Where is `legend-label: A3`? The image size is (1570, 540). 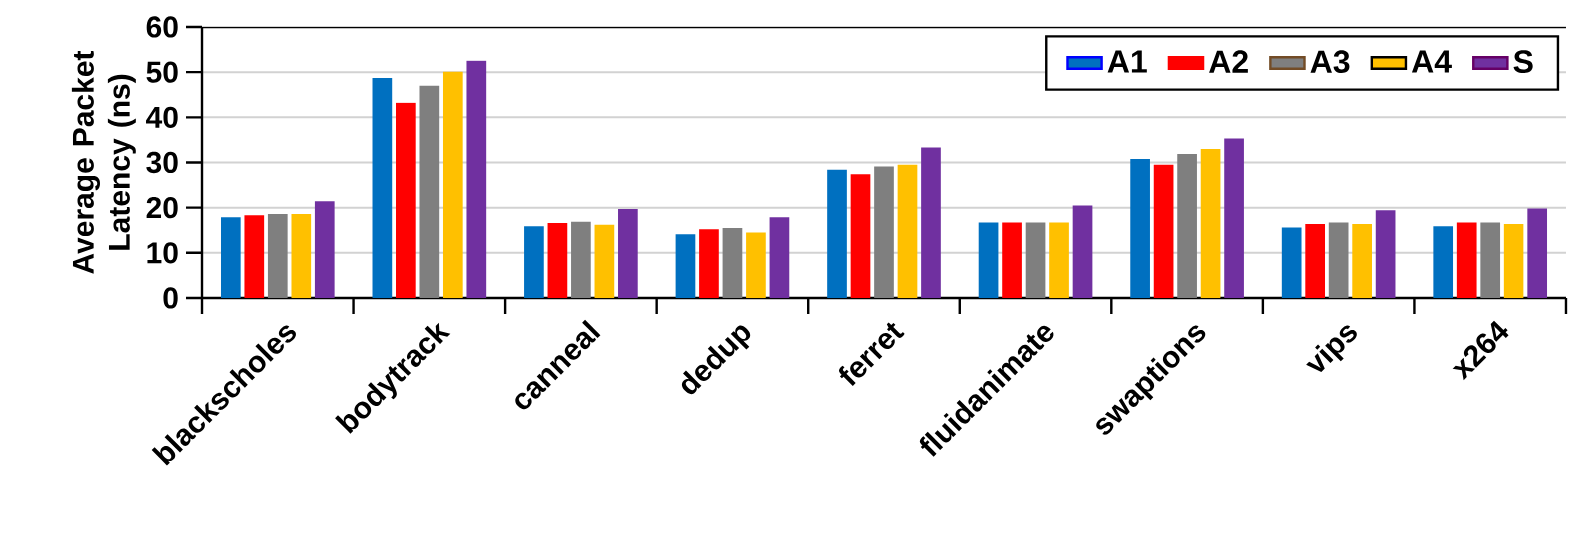
legend-label: A3 is located at coordinates (1330, 62).